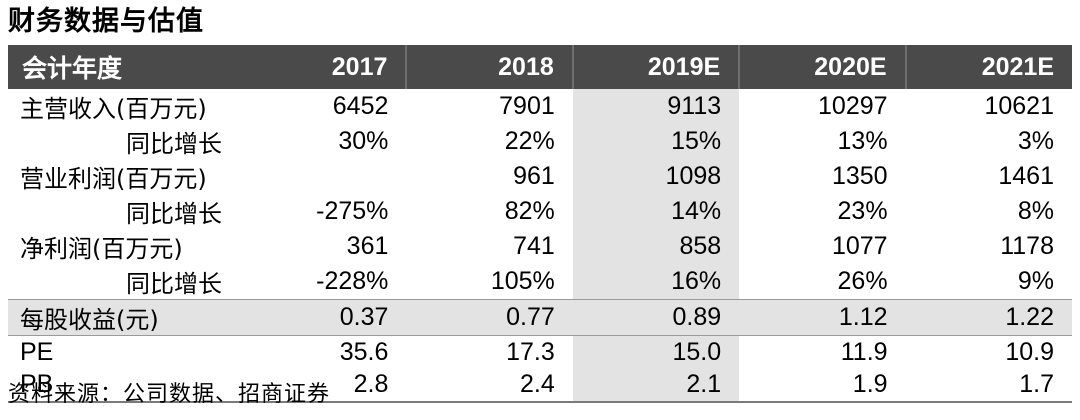  Describe the element at coordinates (822, 67) in the screenshot. I see `header-year-2020e: 2020E` at that location.